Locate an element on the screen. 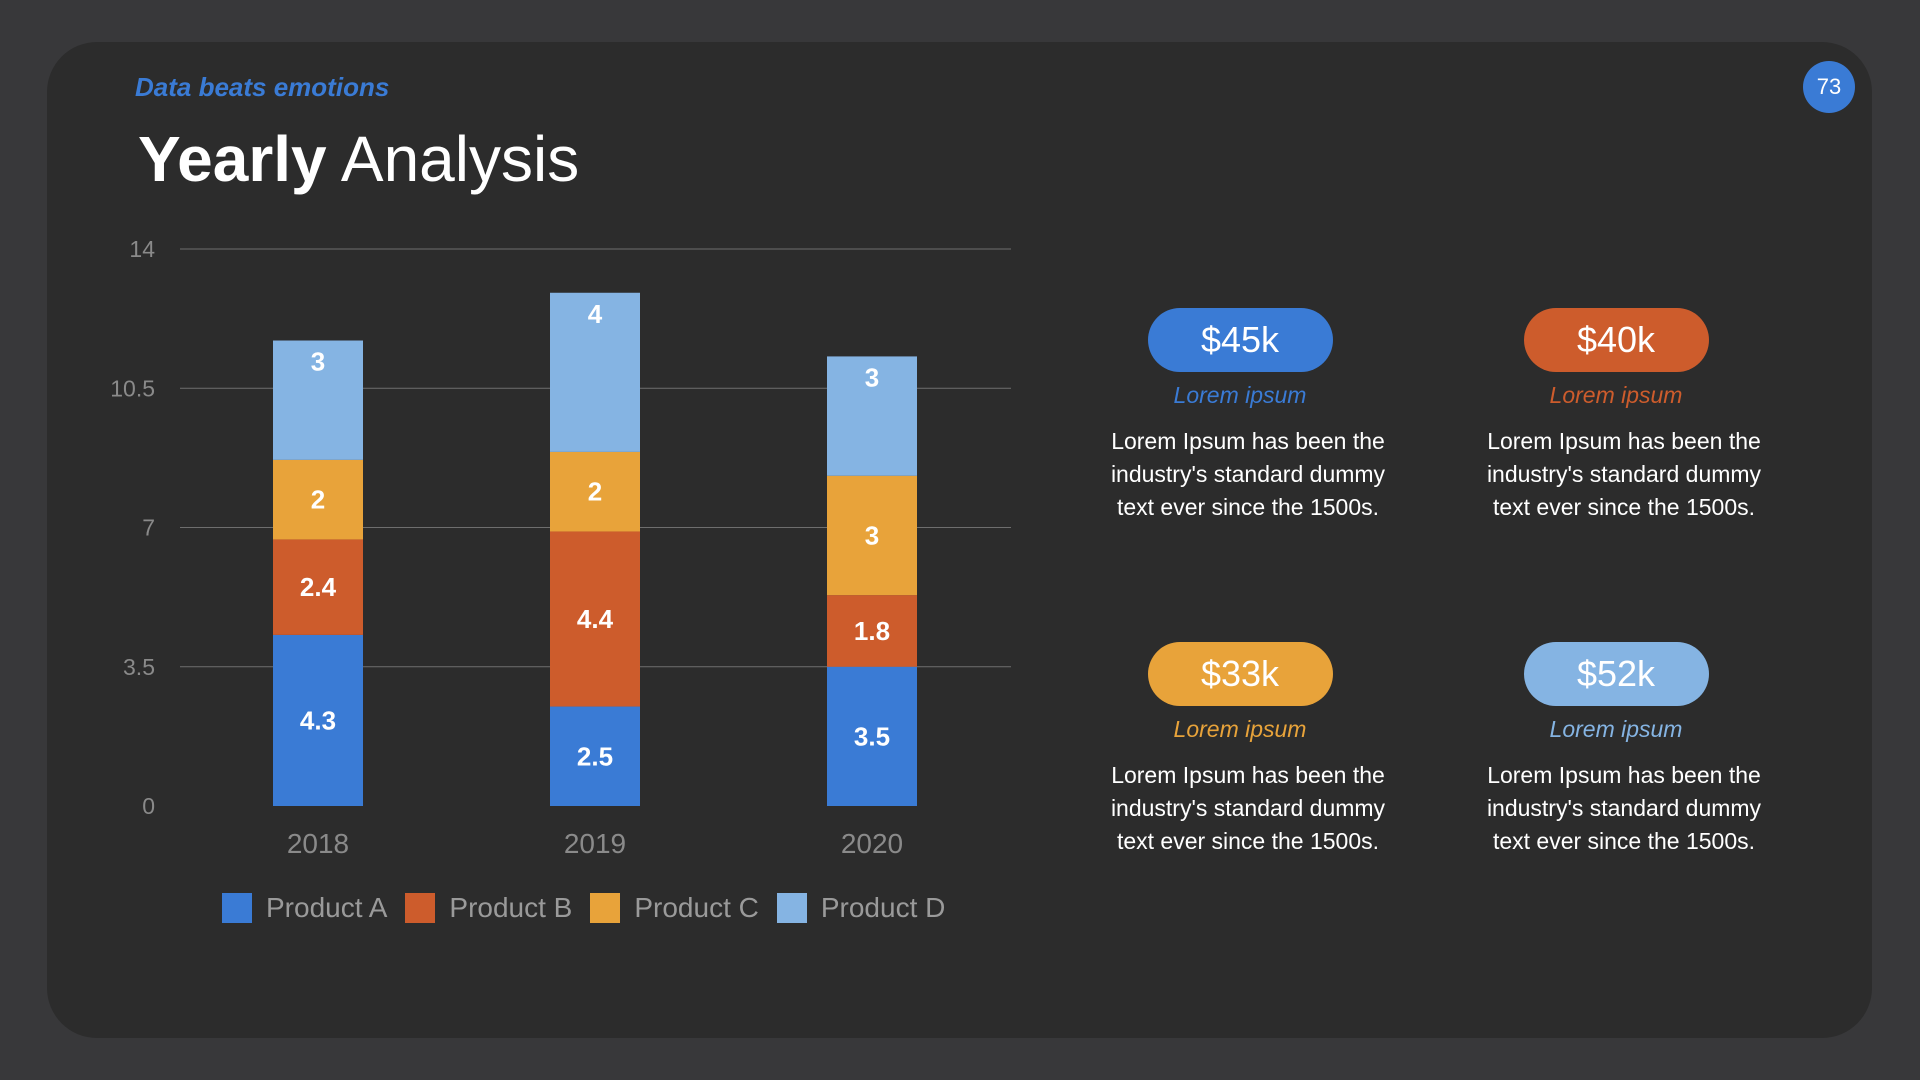 The image size is (1920, 1080). title-bold: Yearly is located at coordinates (232, 159).